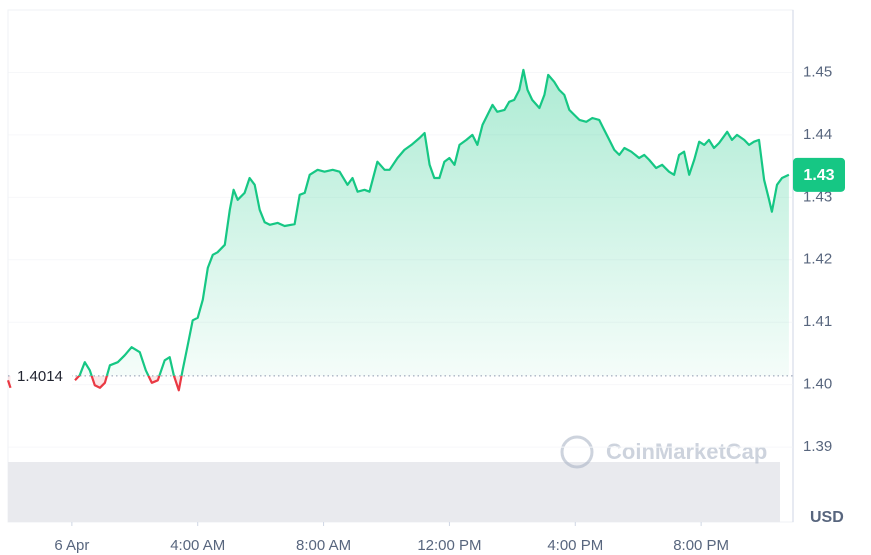  What do you see at coordinates (577, 452) in the screenshot?
I see `watermark-logo` at bounding box center [577, 452].